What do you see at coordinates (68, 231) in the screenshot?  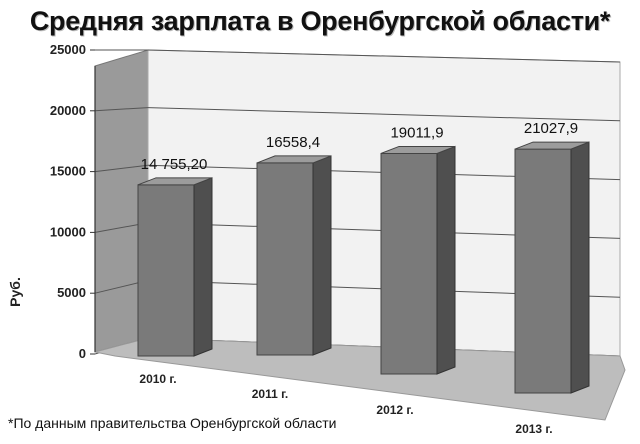 I see `y-tick-label: 10000` at bounding box center [68, 231].